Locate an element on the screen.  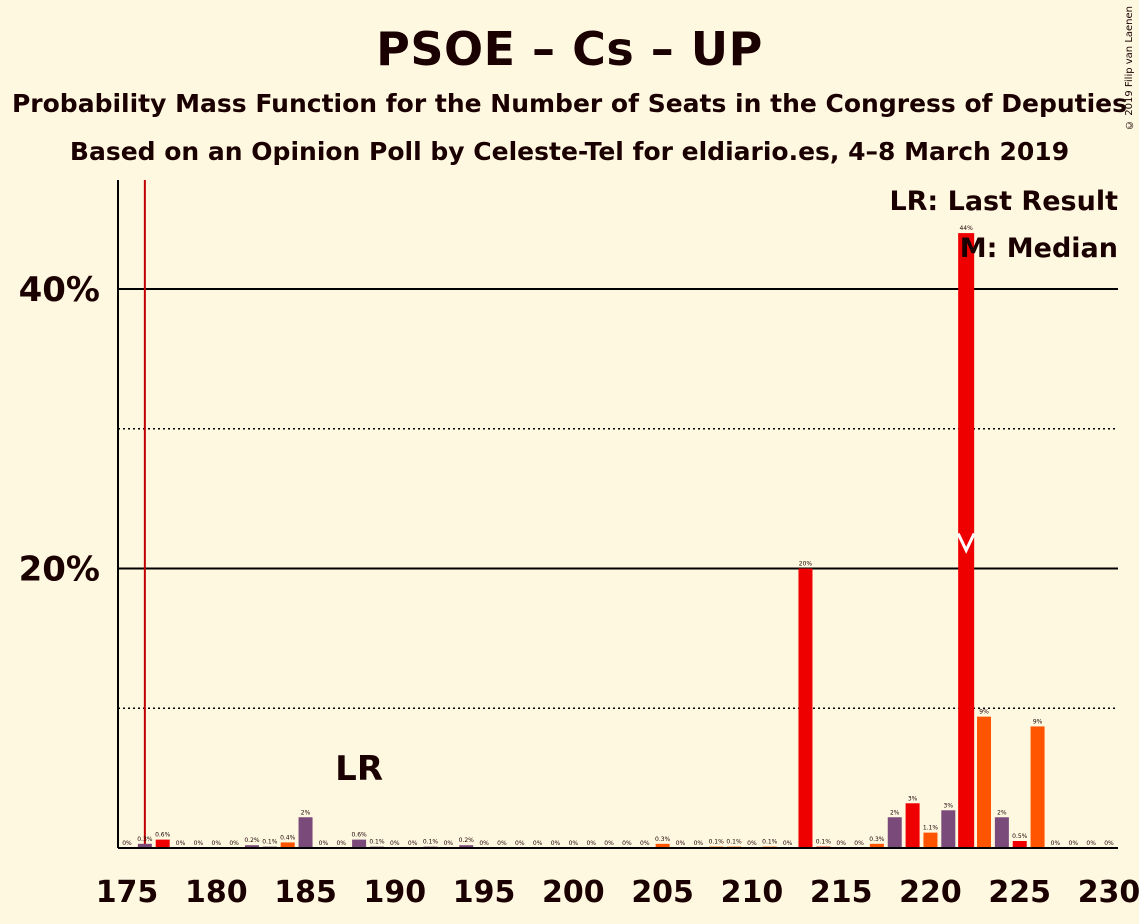
bar-label-176: 0.3% is located at coordinates (145, 839).